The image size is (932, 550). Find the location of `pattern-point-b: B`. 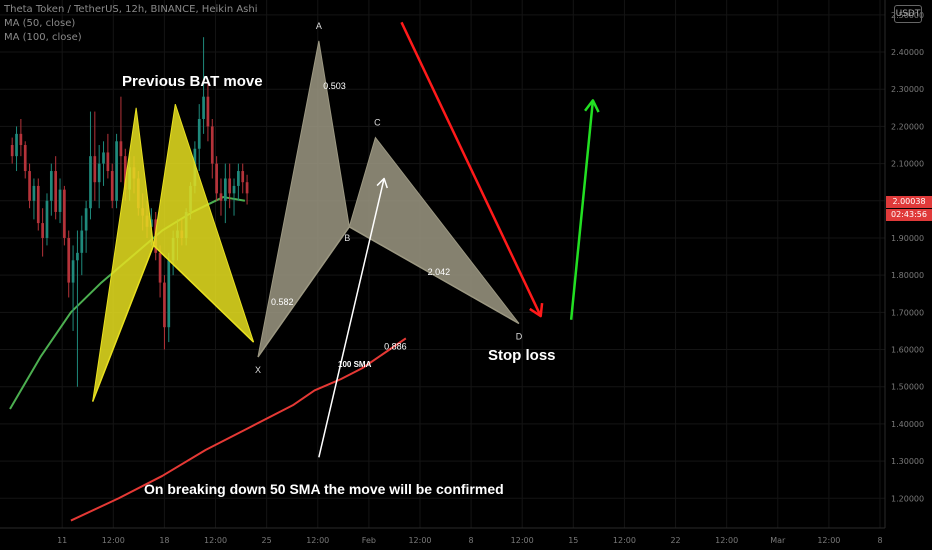

pattern-point-b: B is located at coordinates (347, 238).